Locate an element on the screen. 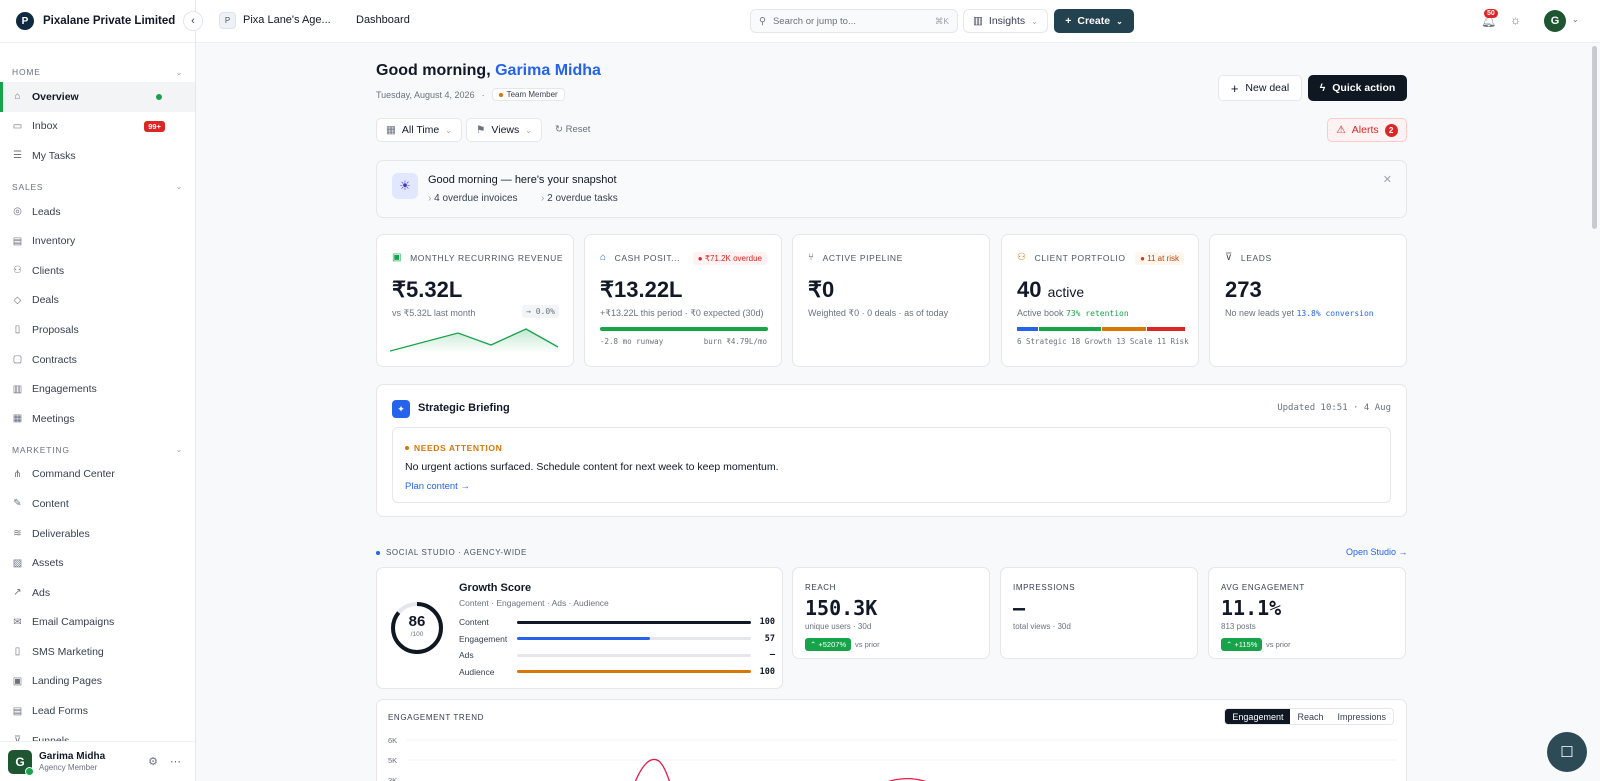 The image size is (1600, 781). nav-section-home: HOME ⌄ is located at coordinates (97, 72).